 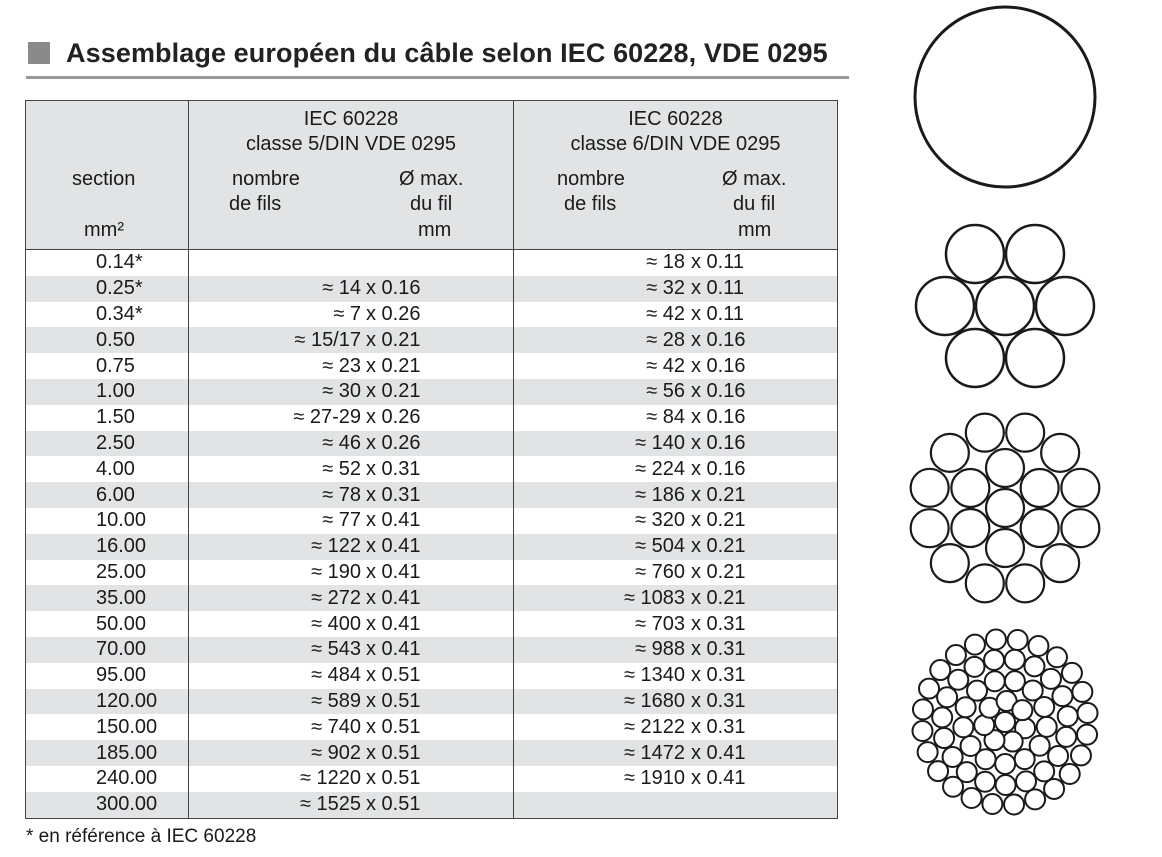 I want to click on title-square-icon, so click(x=39, y=53).